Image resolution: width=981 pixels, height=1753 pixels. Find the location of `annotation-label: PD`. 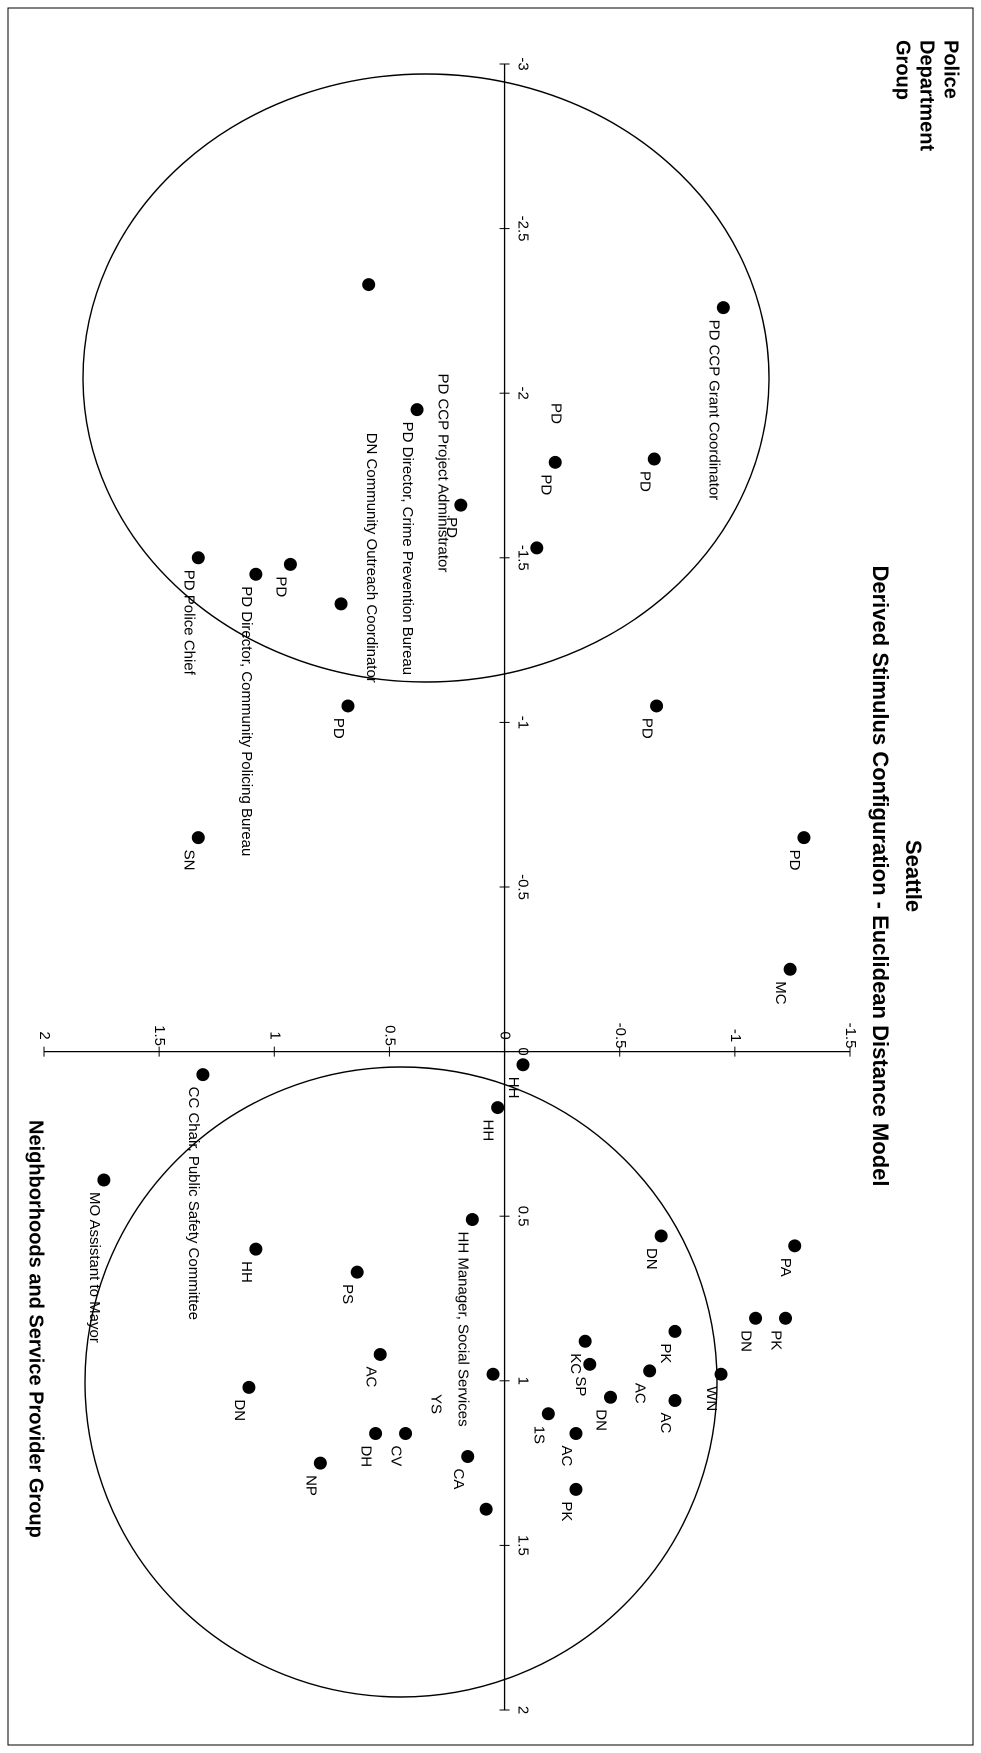

annotation-label: PD is located at coordinates (555, 413).